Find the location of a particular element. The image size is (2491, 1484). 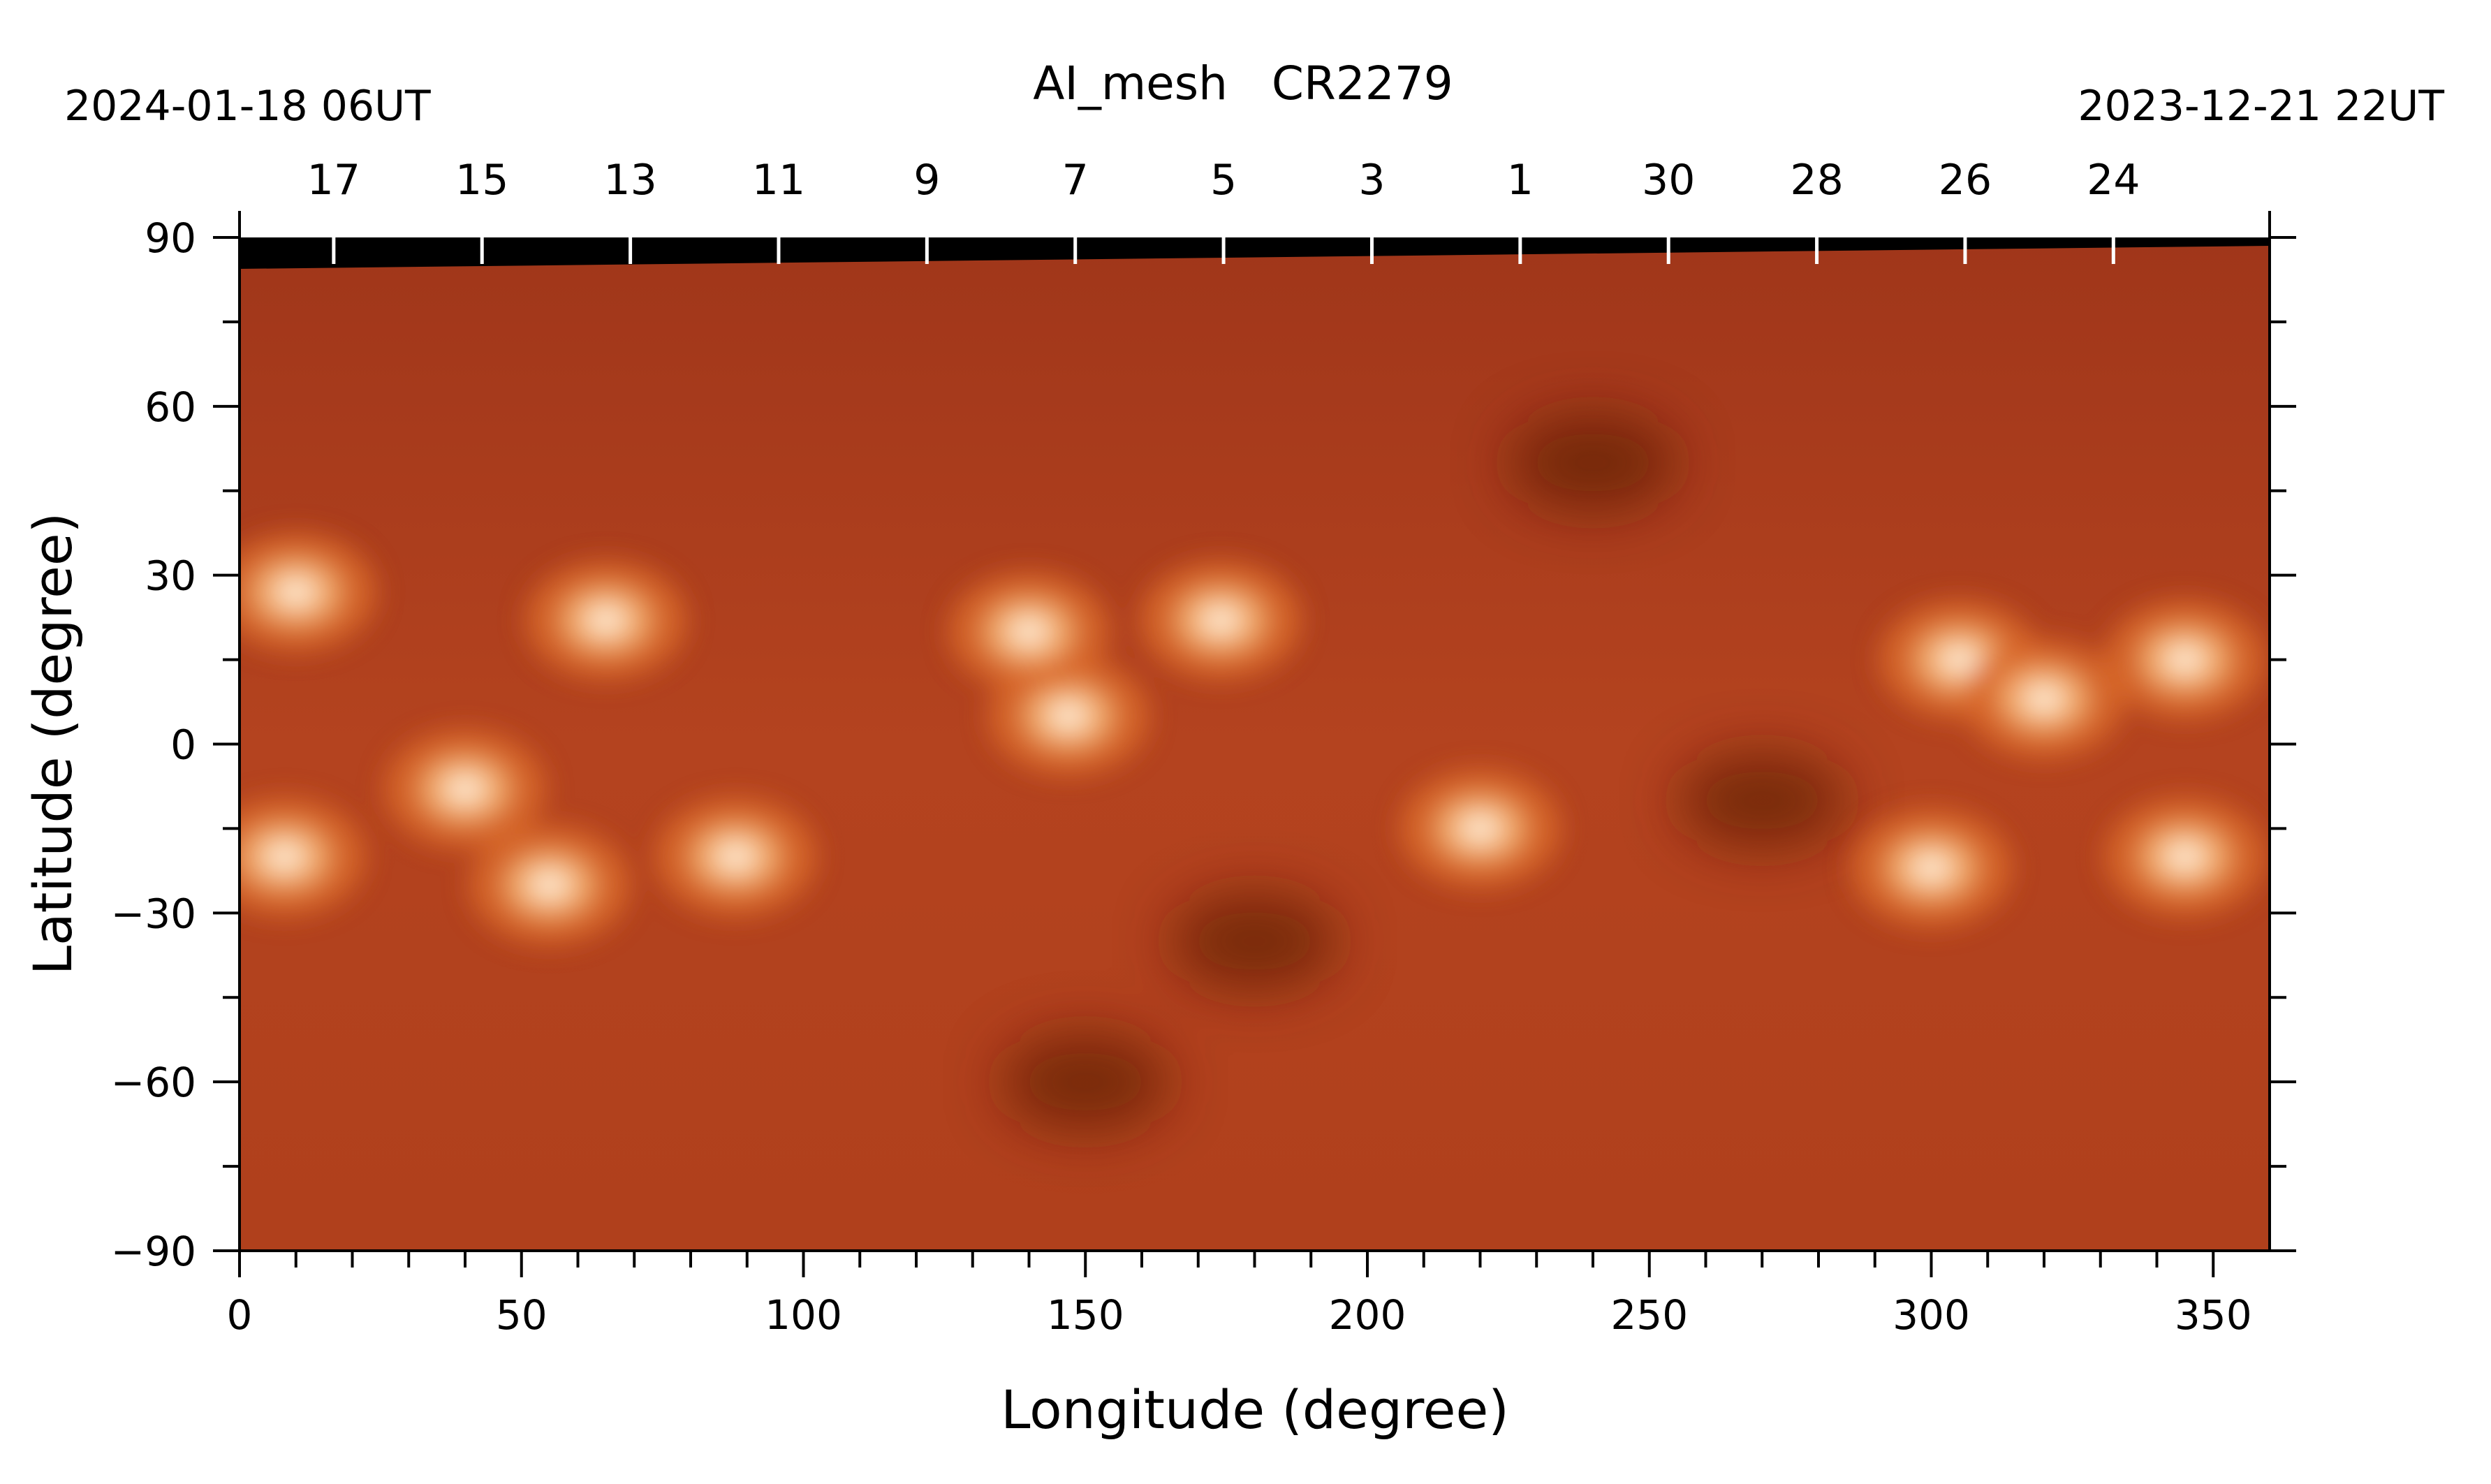

top-date-label: 26 is located at coordinates (1966, 180).